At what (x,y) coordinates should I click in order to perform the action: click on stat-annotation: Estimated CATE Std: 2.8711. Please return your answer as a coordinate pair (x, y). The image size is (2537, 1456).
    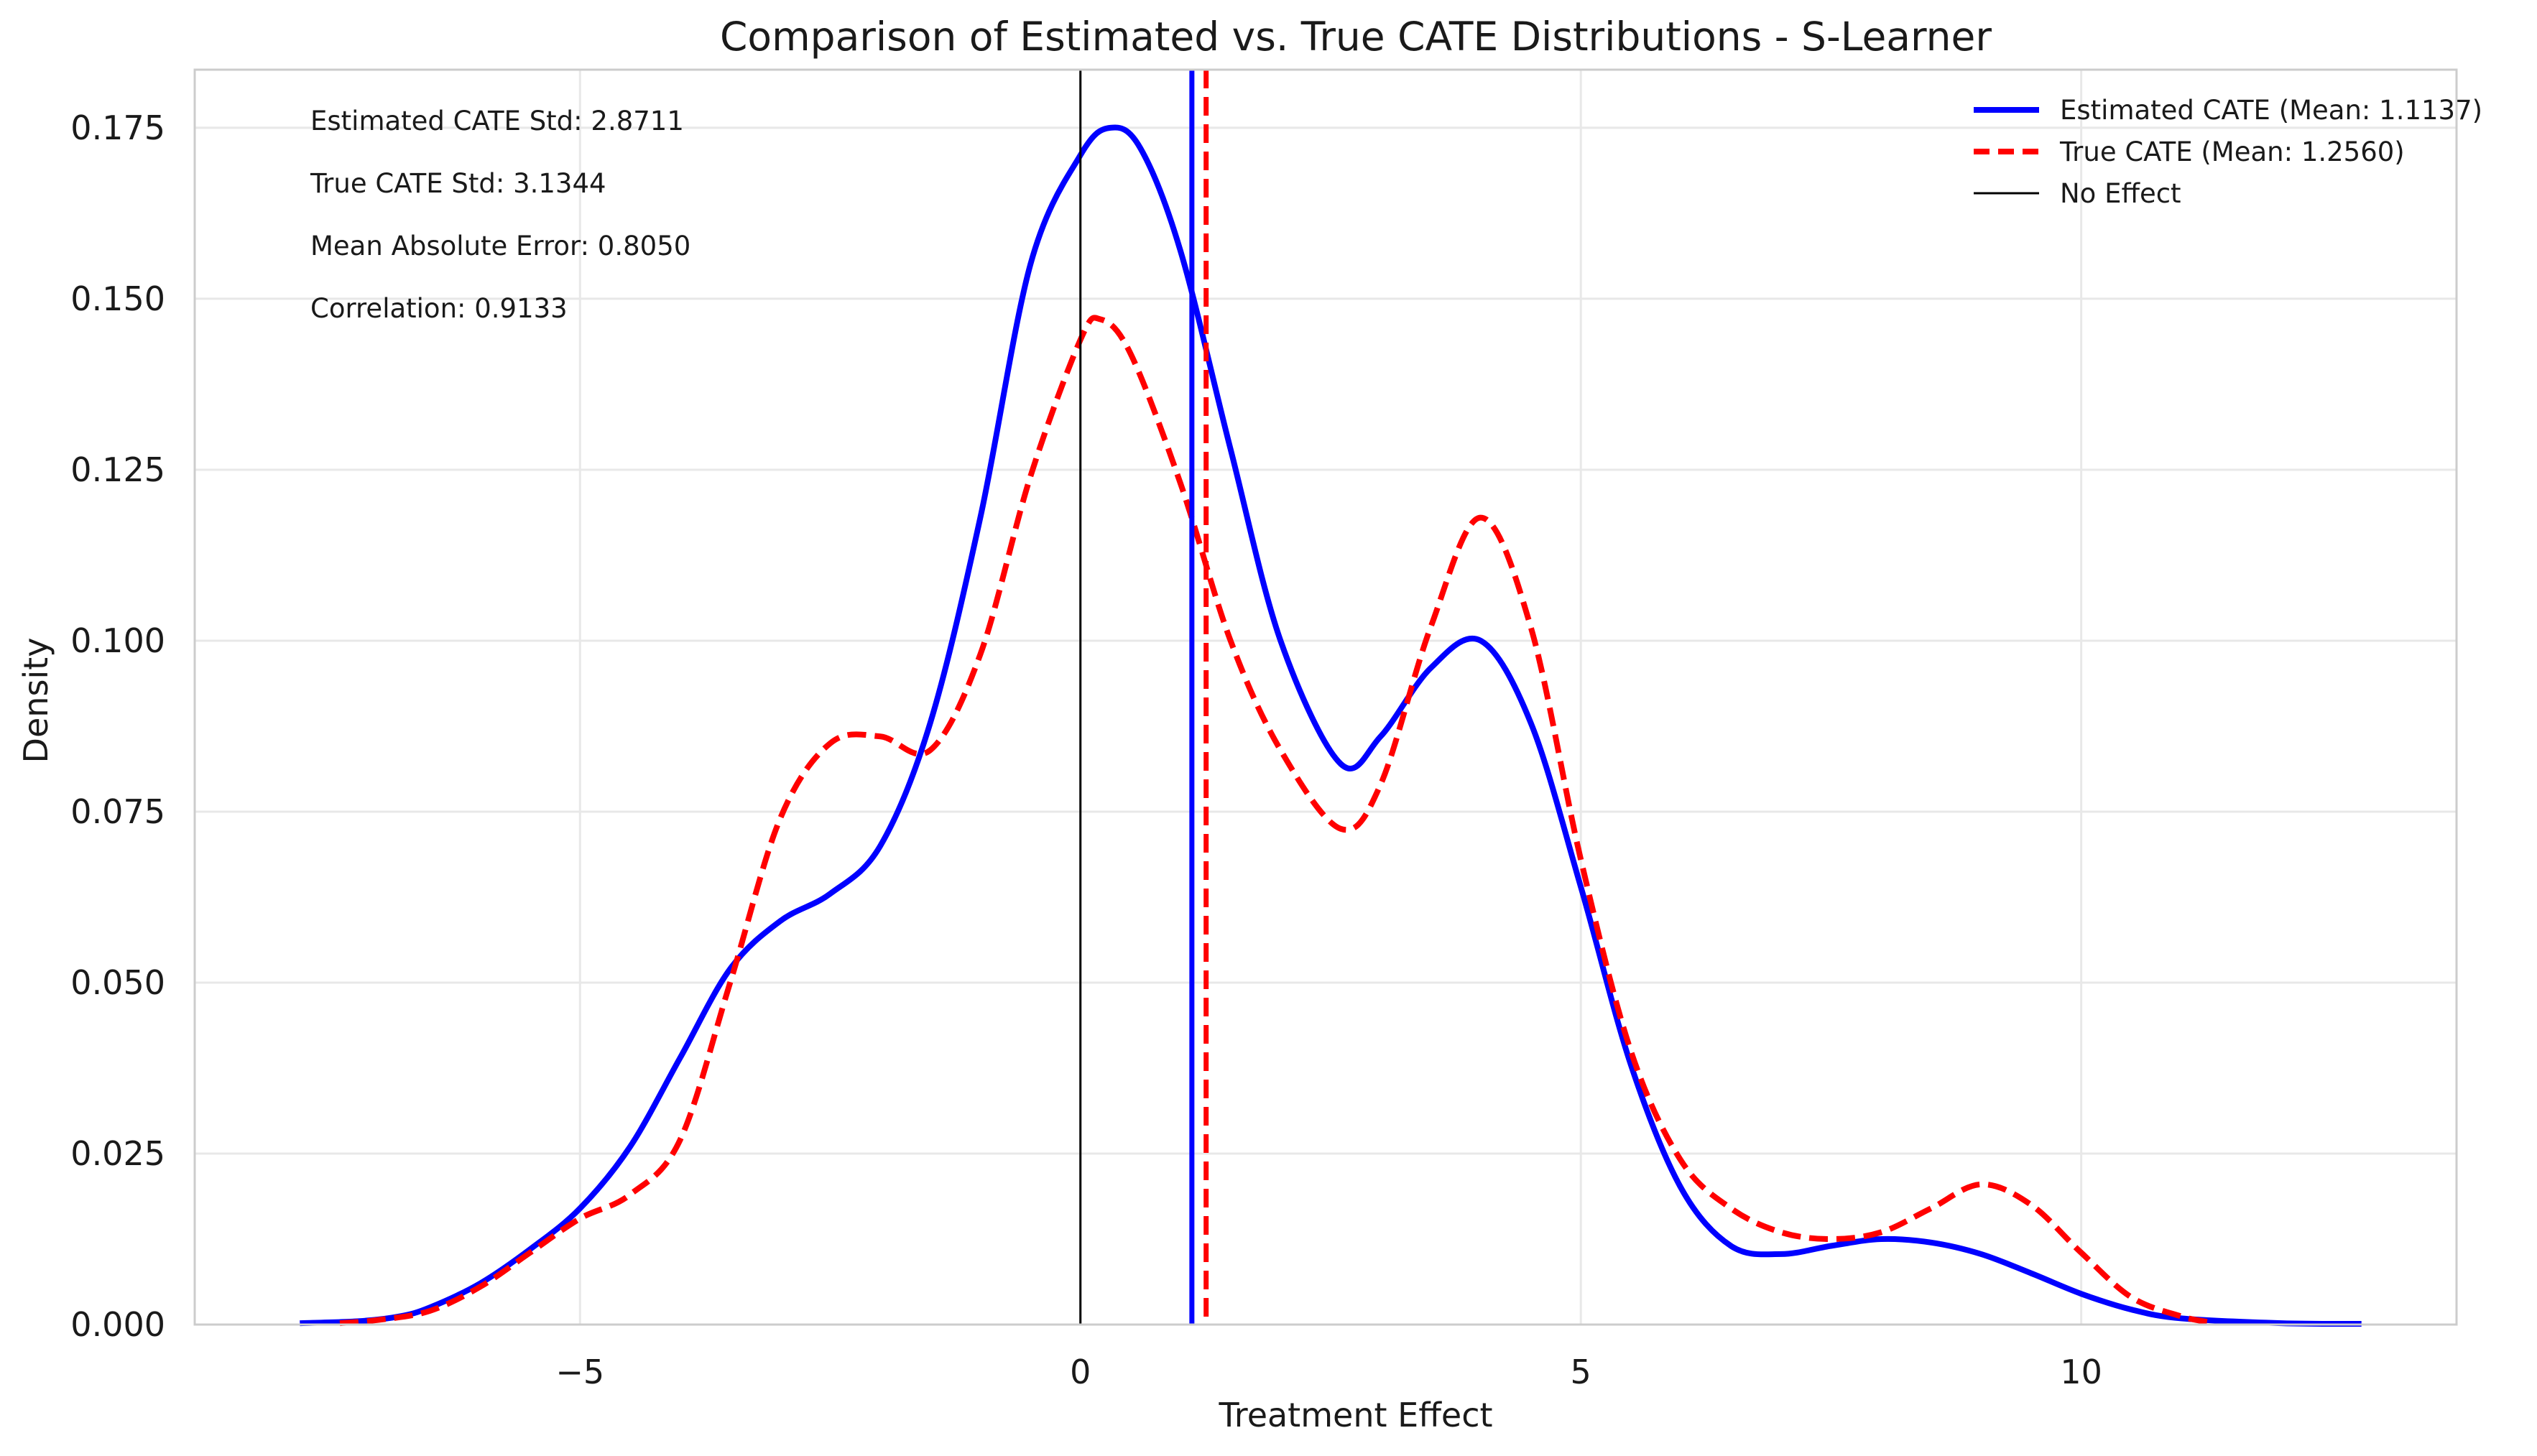
    Looking at the image, I should click on (497, 121).